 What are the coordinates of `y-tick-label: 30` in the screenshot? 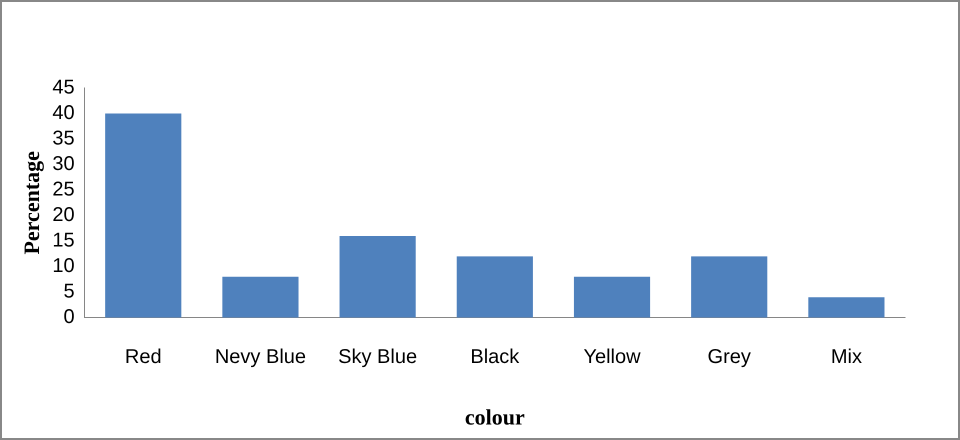 It's located at (63, 164).